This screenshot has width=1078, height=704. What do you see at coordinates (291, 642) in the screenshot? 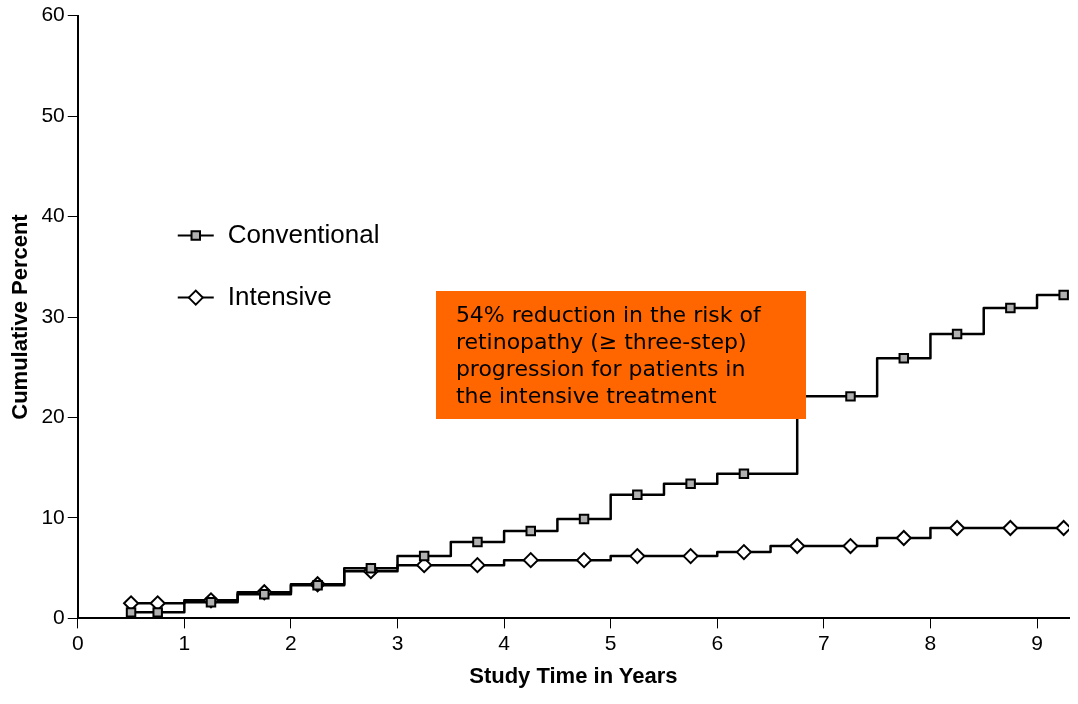
I see `x-tick-label: 2` at bounding box center [291, 642].